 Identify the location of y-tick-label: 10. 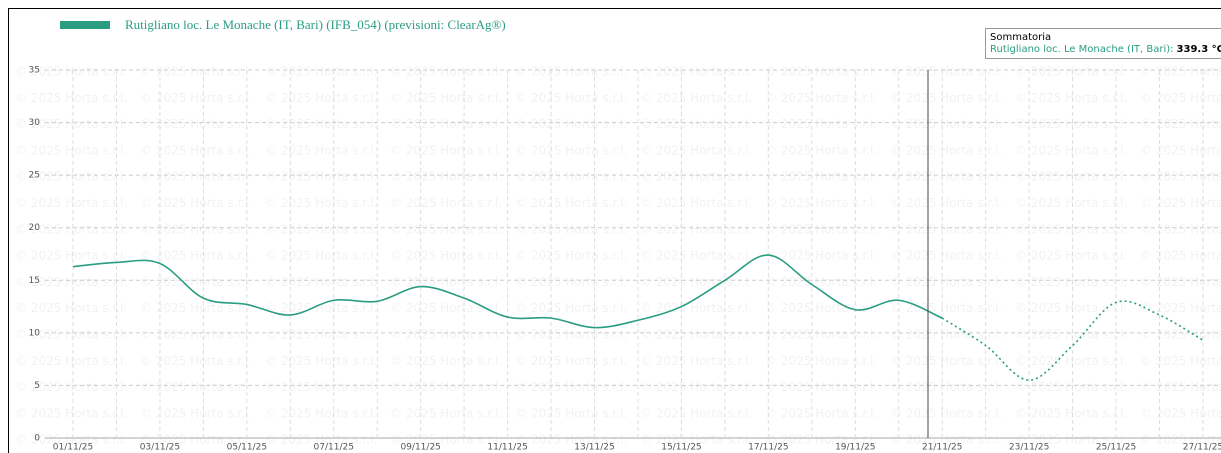
(35, 333).